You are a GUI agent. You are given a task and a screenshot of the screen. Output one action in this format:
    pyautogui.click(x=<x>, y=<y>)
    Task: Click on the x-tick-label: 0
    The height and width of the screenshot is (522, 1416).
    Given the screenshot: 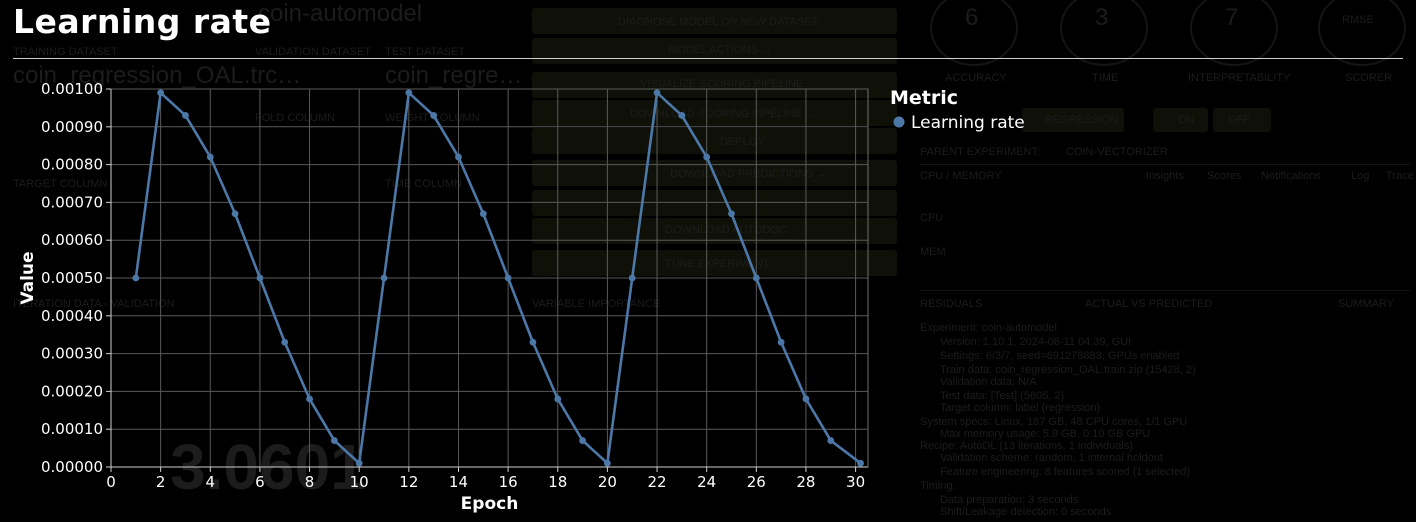 What is the action you would take?
    pyautogui.click(x=111, y=482)
    